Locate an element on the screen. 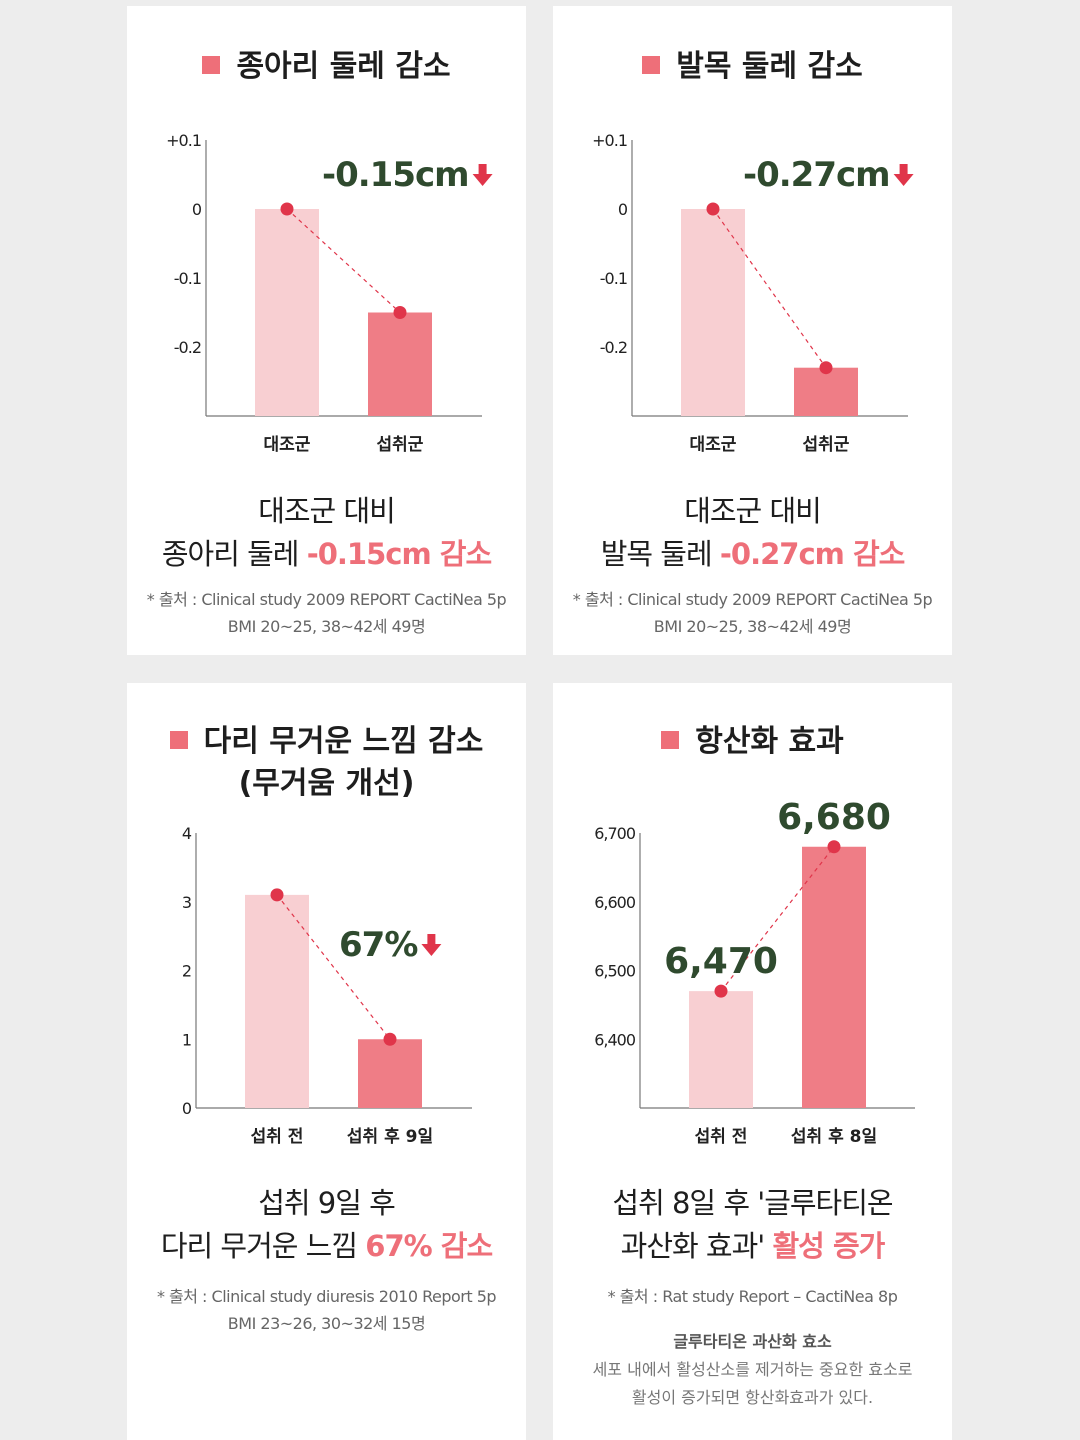  calf-chart: +0.1 0 -0.1 -0.2 대조군 섭취군 -0.15cm is located at coordinates (329, 293).